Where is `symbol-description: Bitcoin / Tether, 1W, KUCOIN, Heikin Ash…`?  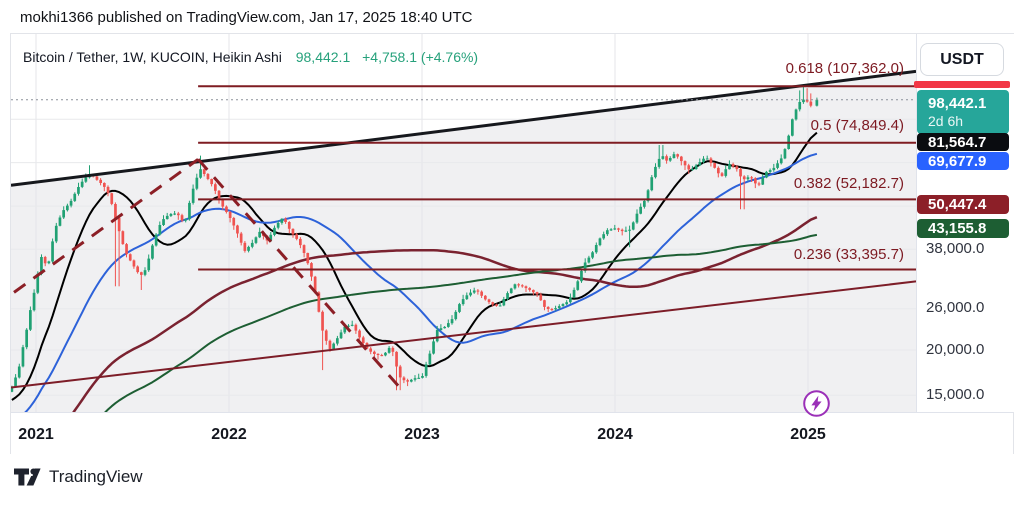 symbol-description: Bitcoin / Tether, 1W, KUCOIN, Heikin Ash… is located at coordinates (152, 57).